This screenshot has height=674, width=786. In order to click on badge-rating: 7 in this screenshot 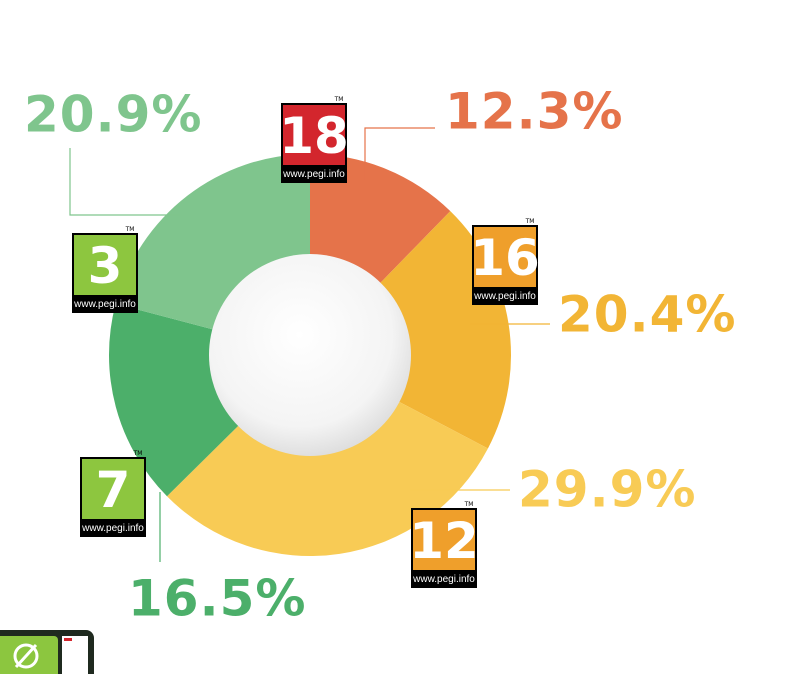, I will do `click(113, 490)`.